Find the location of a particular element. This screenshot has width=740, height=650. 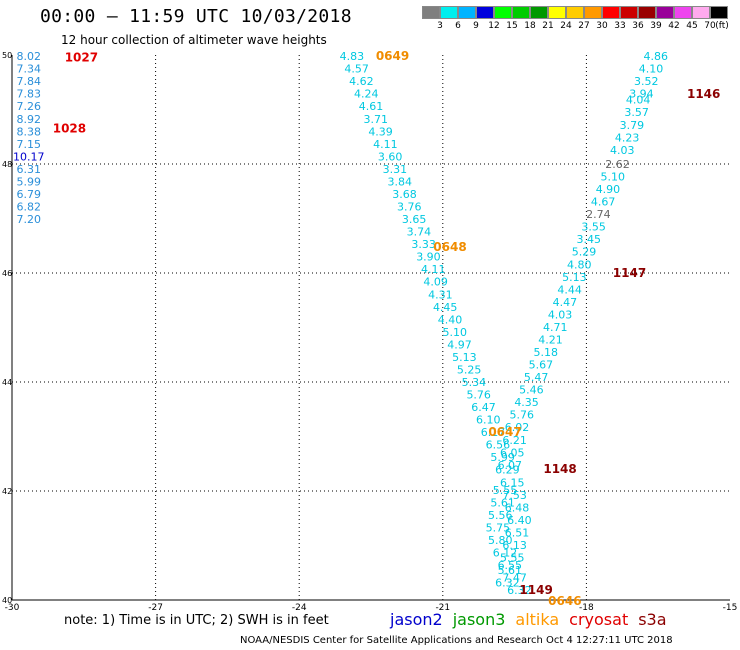

swh-point: 3.60 is located at coordinates (390, 156).